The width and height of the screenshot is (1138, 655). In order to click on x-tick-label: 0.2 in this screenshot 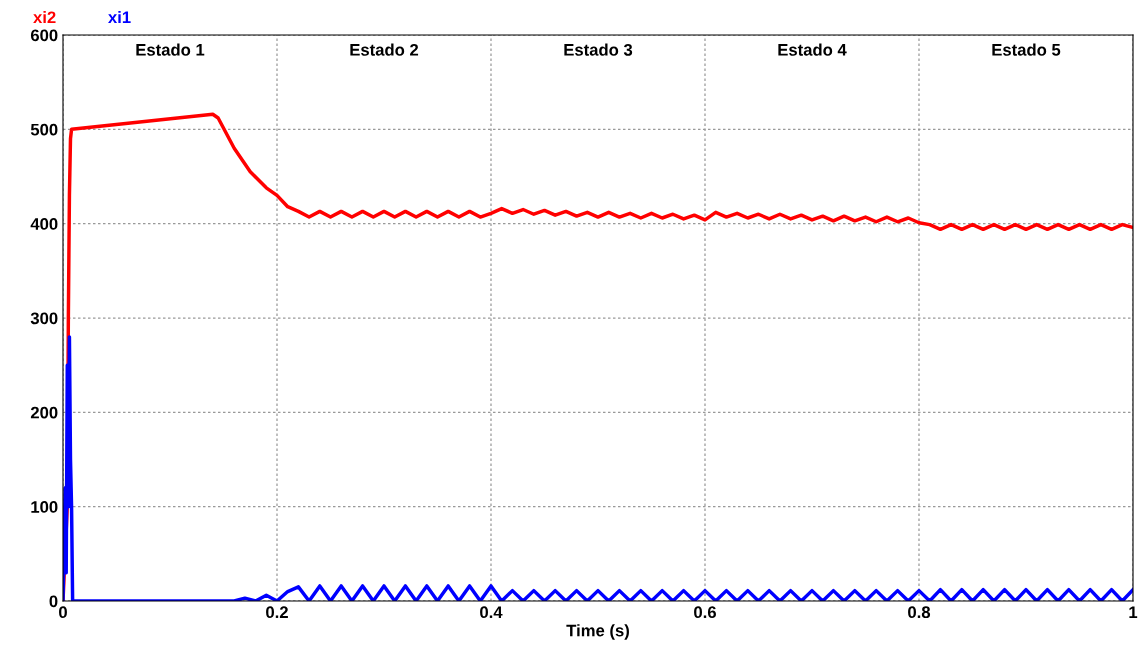, I will do `click(277, 612)`.